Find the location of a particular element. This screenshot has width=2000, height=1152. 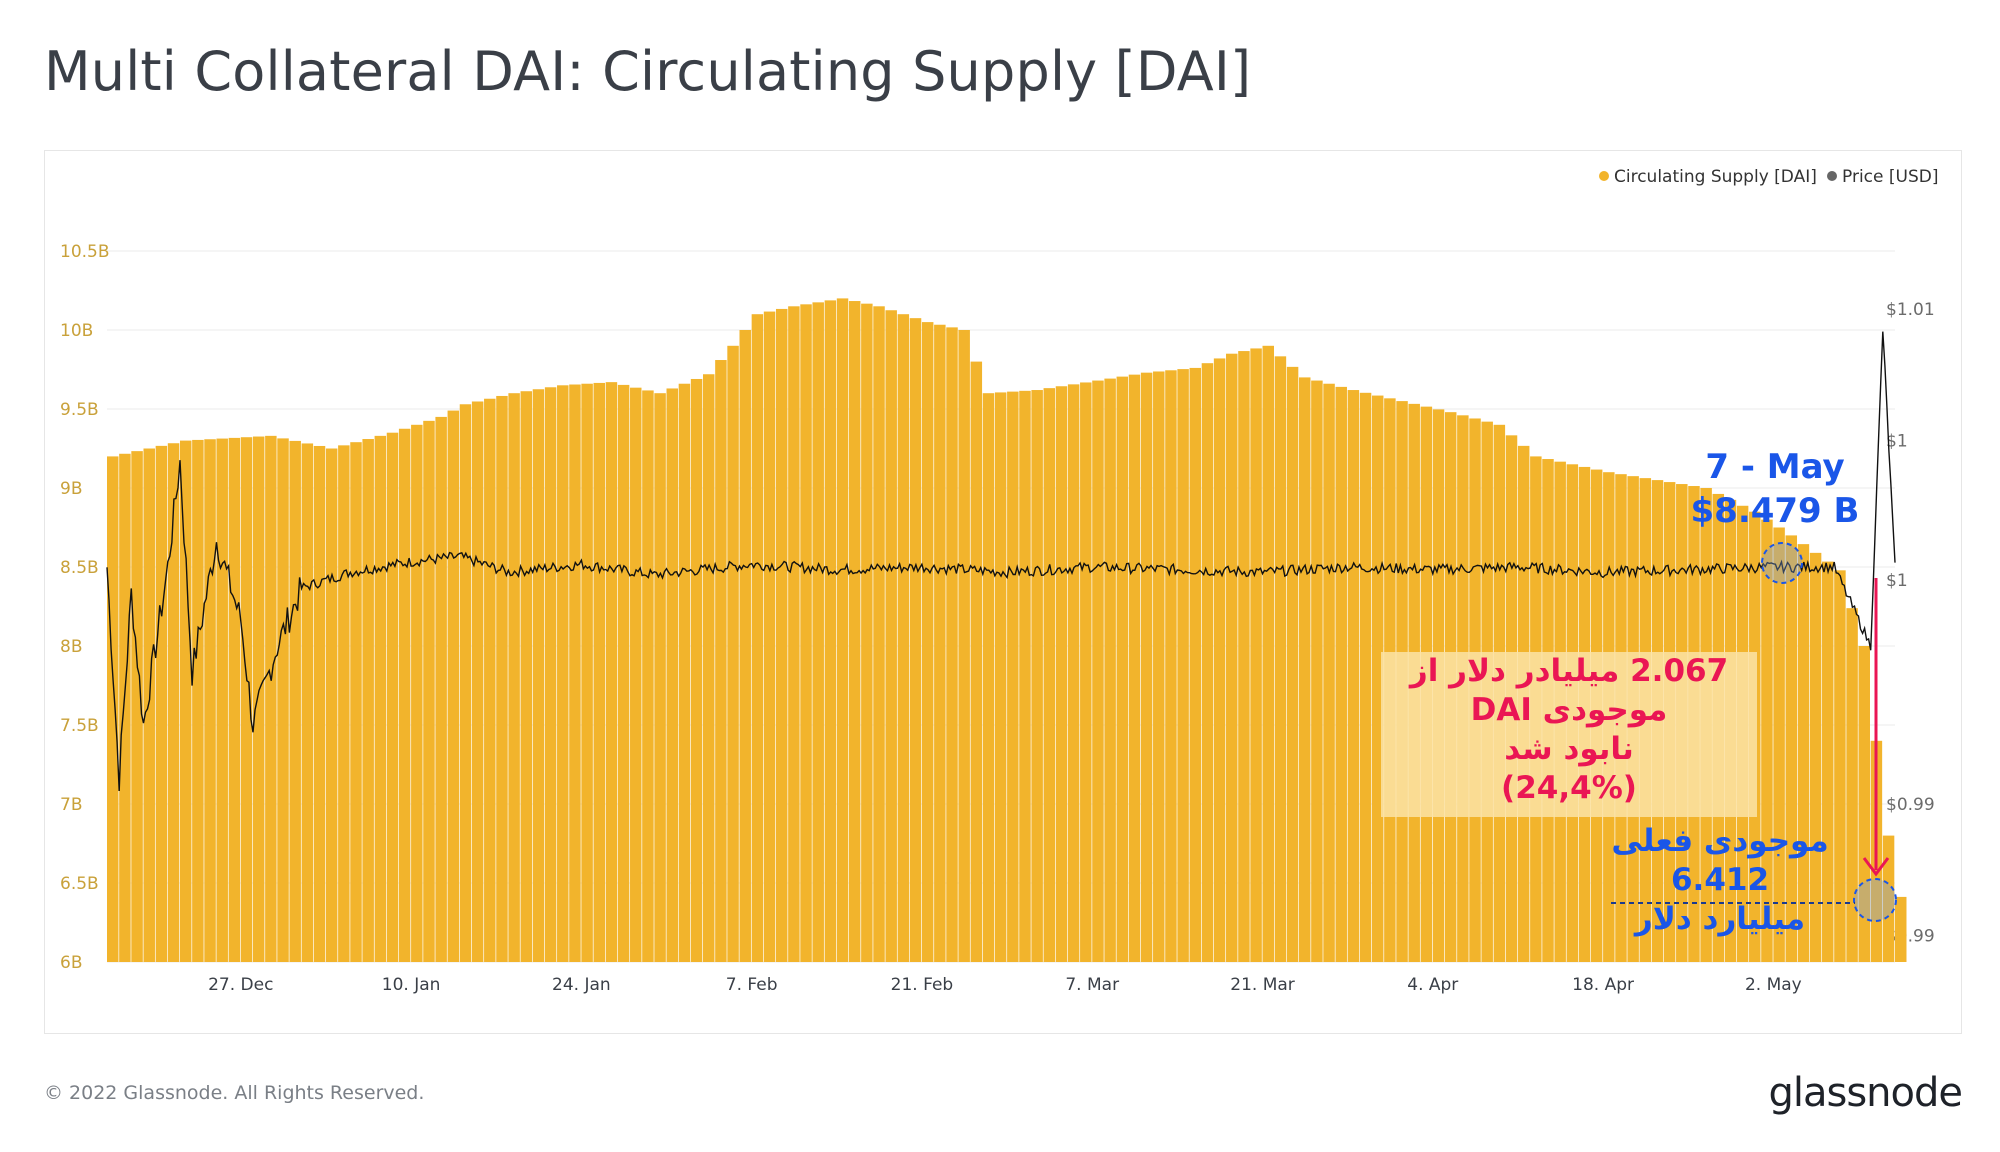

y-left-tick-label: 6B is located at coordinates (71, 963).